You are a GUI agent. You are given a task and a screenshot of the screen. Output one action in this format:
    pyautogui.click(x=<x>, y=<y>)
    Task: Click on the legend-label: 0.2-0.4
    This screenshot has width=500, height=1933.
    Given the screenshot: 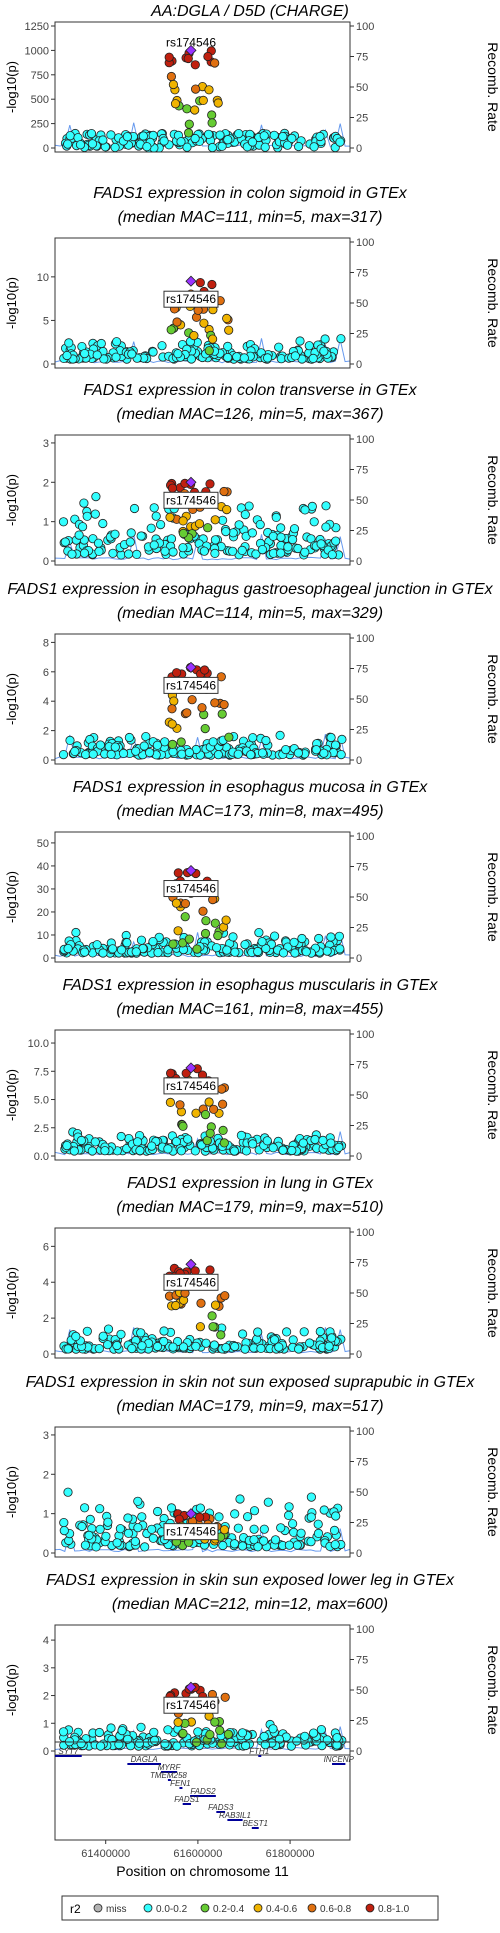 What is the action you would take?
    pyautogui.click(x=229, y=1909)
    